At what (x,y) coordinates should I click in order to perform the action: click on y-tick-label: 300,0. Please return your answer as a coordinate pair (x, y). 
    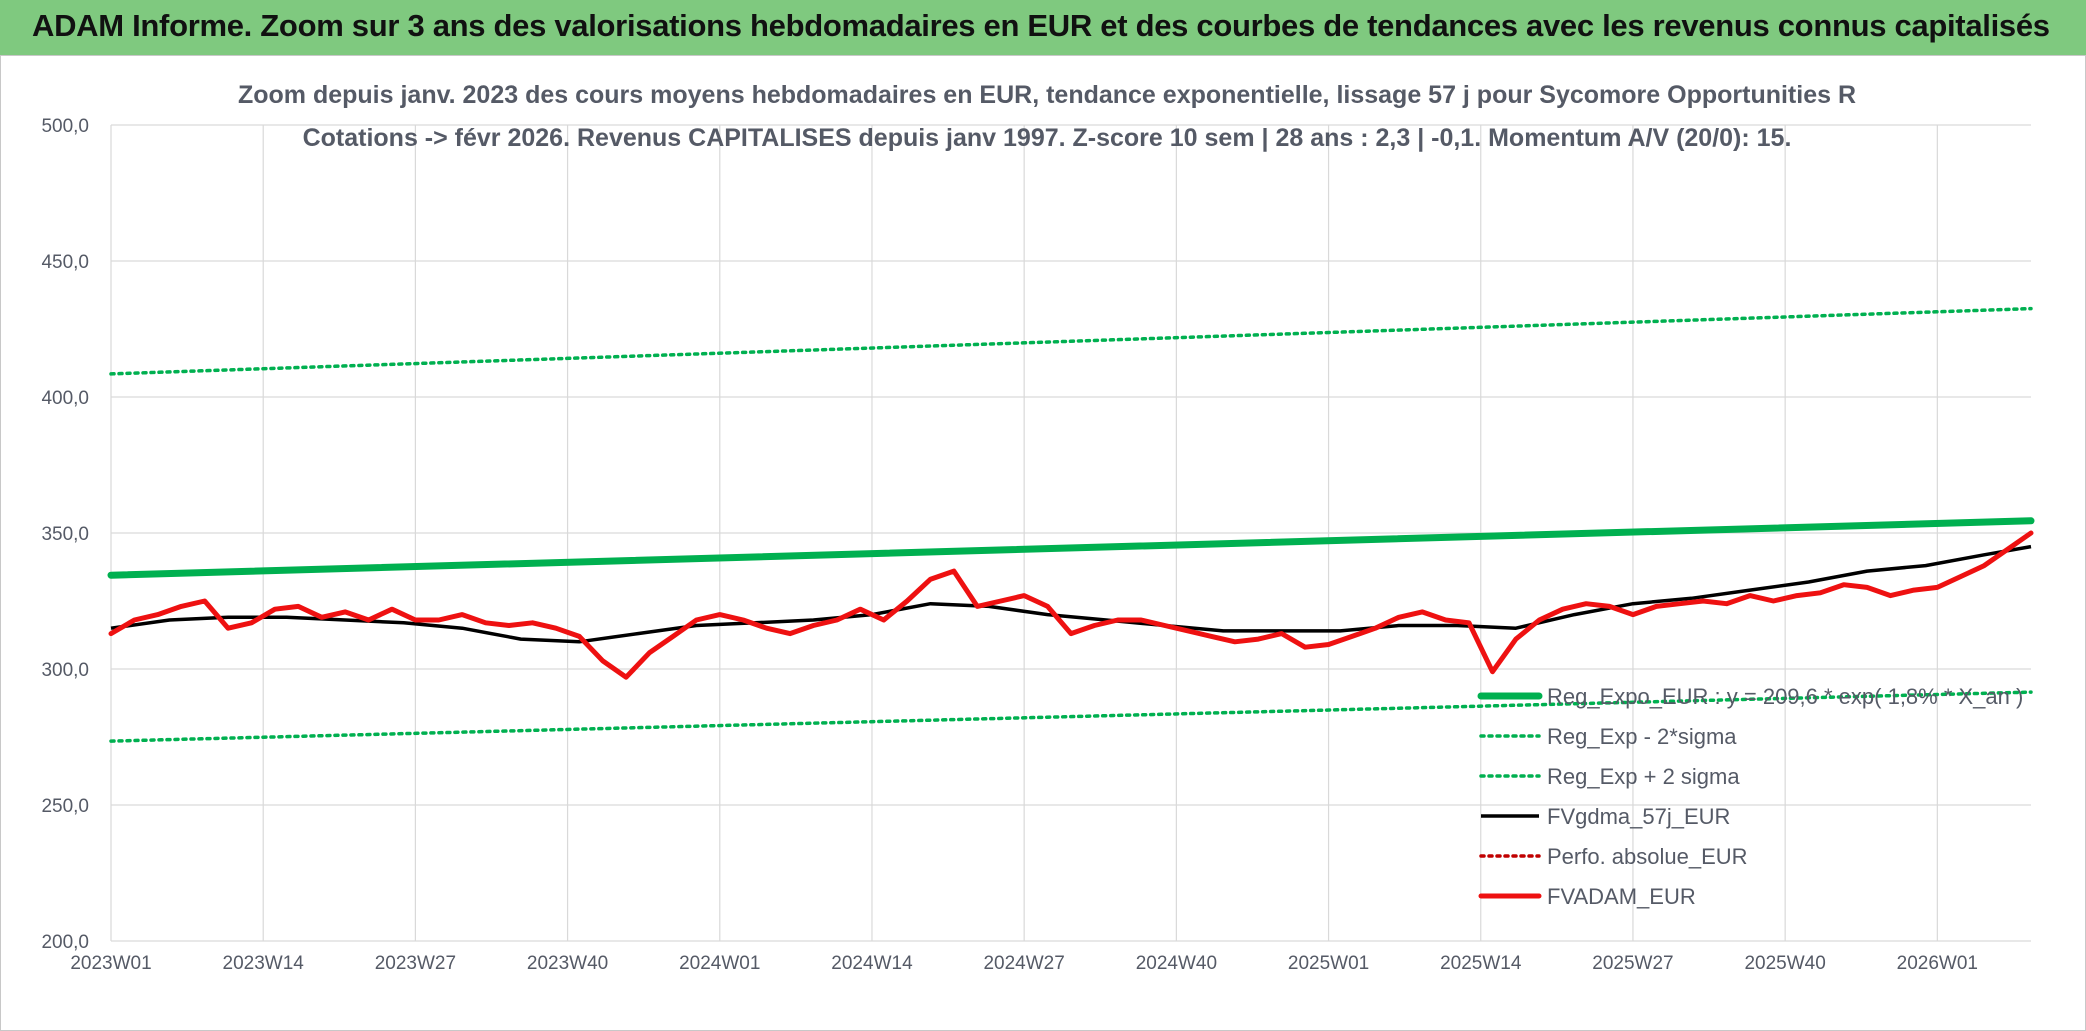
    Looking at the image, I should click on (65, 670).